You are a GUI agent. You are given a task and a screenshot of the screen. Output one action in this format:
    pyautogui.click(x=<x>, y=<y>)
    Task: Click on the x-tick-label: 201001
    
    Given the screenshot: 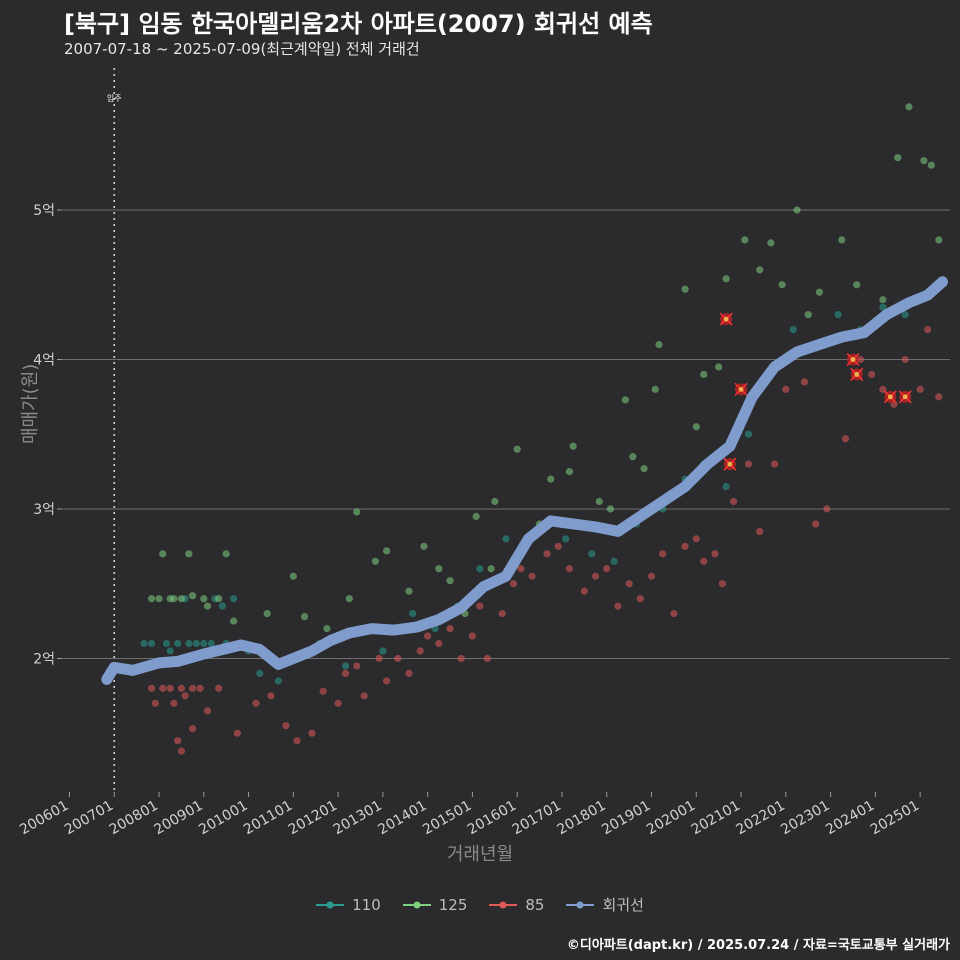 What is the action you would take?
    pyautogui.click(x=223, y=818)
    